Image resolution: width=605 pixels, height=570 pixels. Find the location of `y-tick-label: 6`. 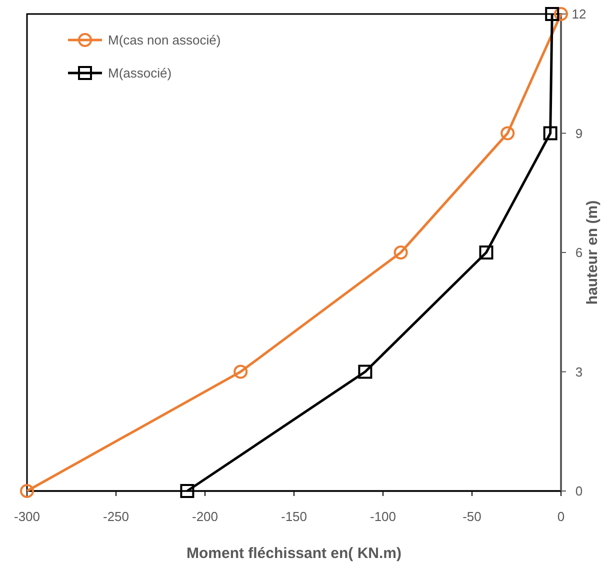

y-tick-label: 6 is located at coordinates (579, 252).